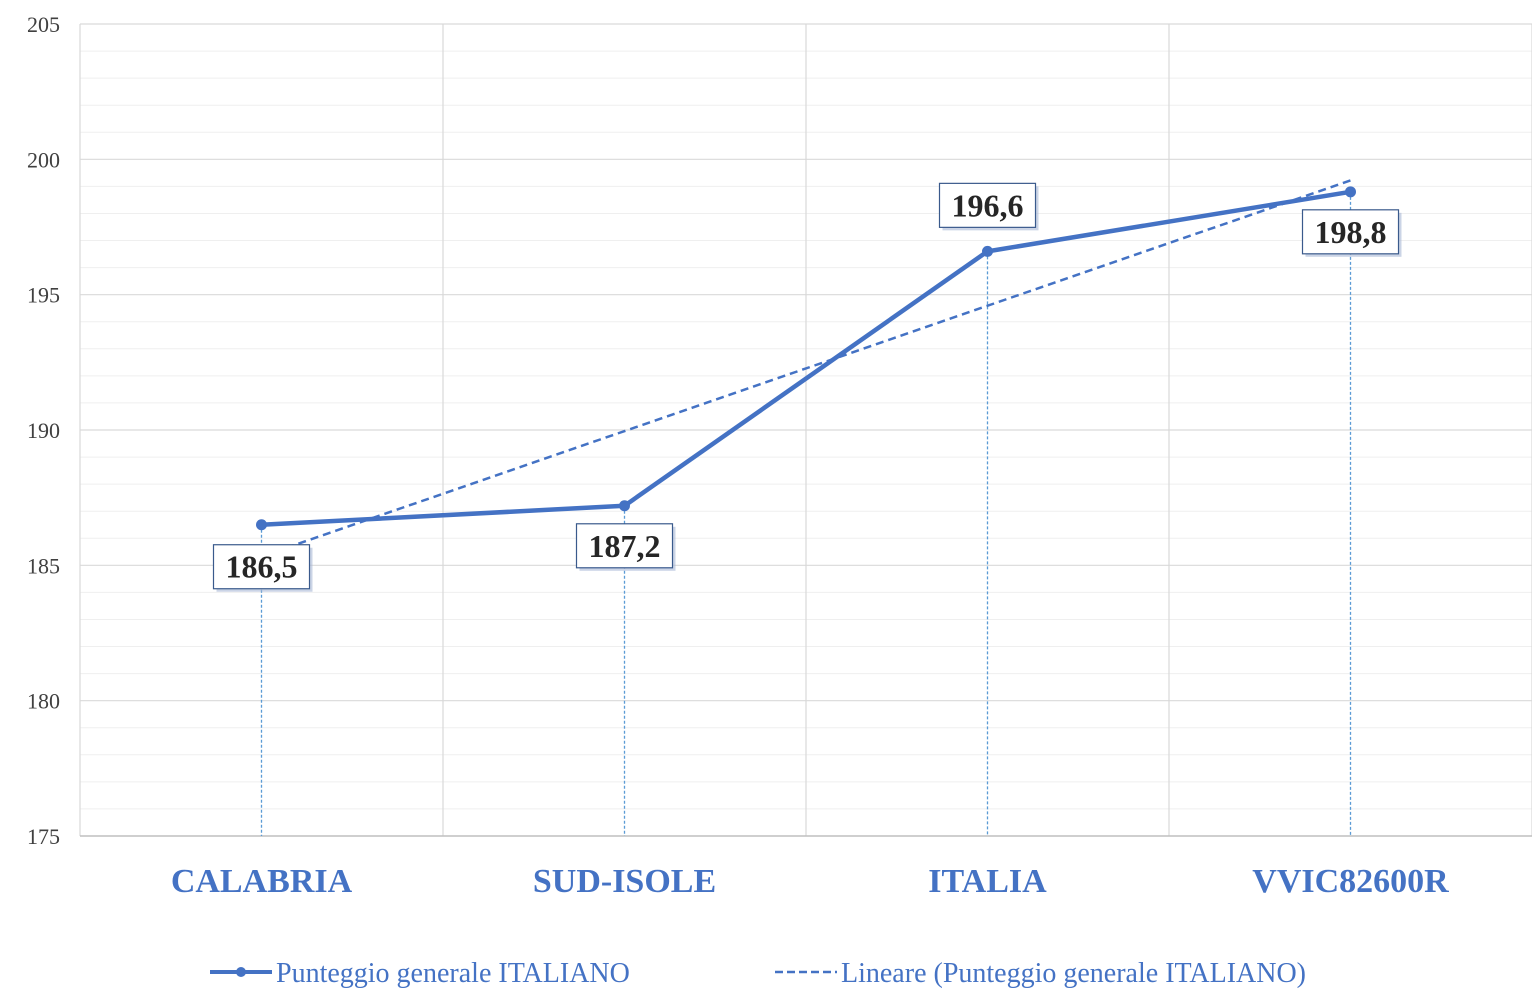  I want to click on data-label: 196,6, so click(989, 206).